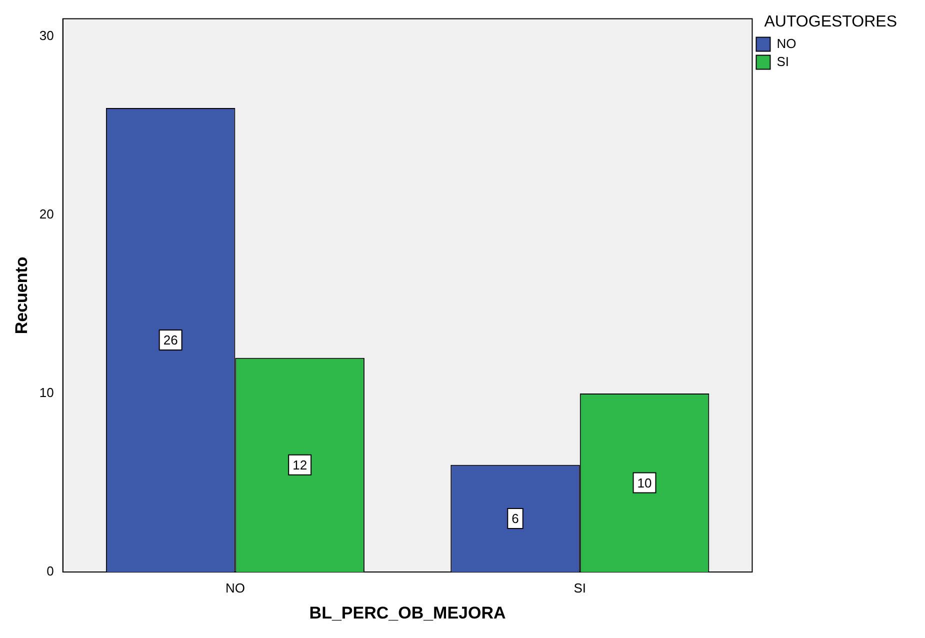 Image resolution: width=925 pixels, height=638 pixels. What do you see at coordinates (50, 571) in the screenshot?
I see `y-tick-label: 0` at bounding box center [50, 571].